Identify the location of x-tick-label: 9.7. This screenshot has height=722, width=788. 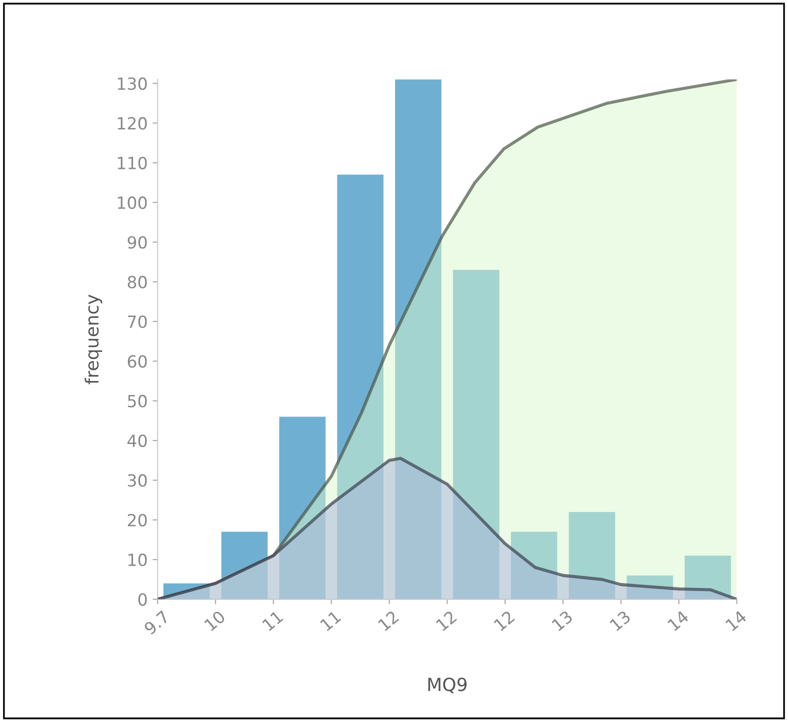
(156, 623).